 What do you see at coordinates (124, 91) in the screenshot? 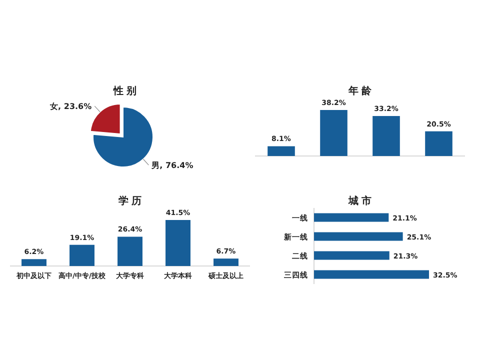
I see `chart-title: 性 别` at bounding box center [124, 91].